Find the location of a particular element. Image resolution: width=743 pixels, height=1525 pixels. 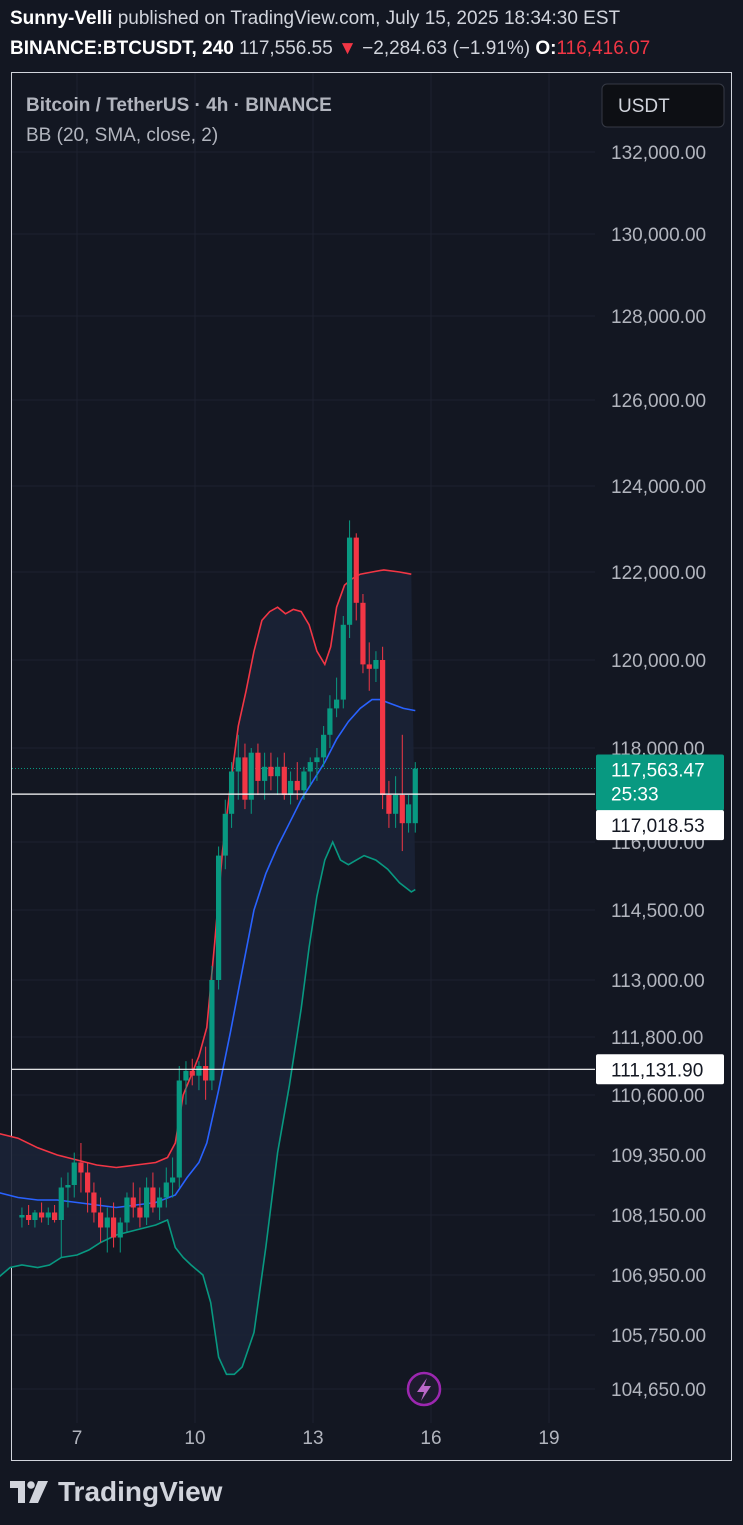

price-tick-label: 124,000.00 is located at coordinates (658, 487).